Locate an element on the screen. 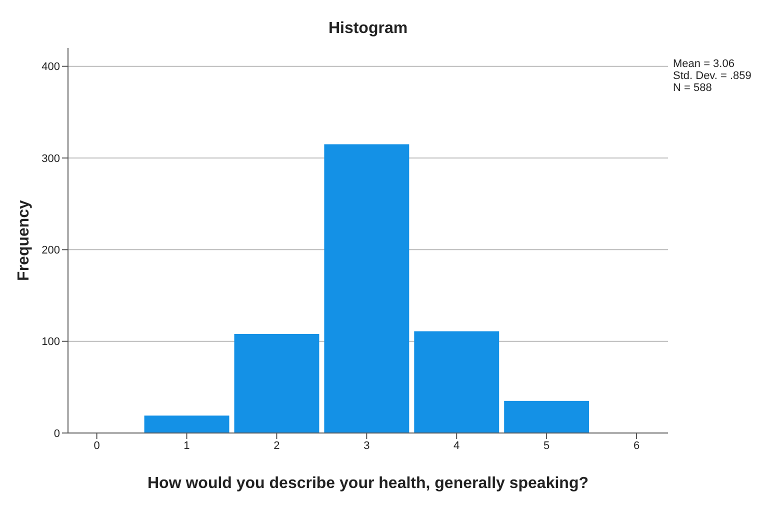 This screenshot has width=771, height=523. text: Mean = 3.06 is located at coordinates (704, 64).